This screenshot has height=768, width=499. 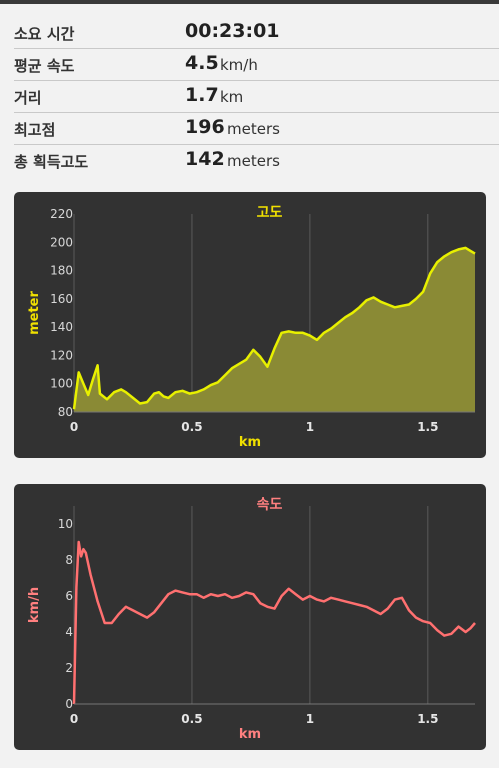 I want to click on stat-row-elevation-gain: 총 획득고도 142 meters, so click(x=256, y=161).